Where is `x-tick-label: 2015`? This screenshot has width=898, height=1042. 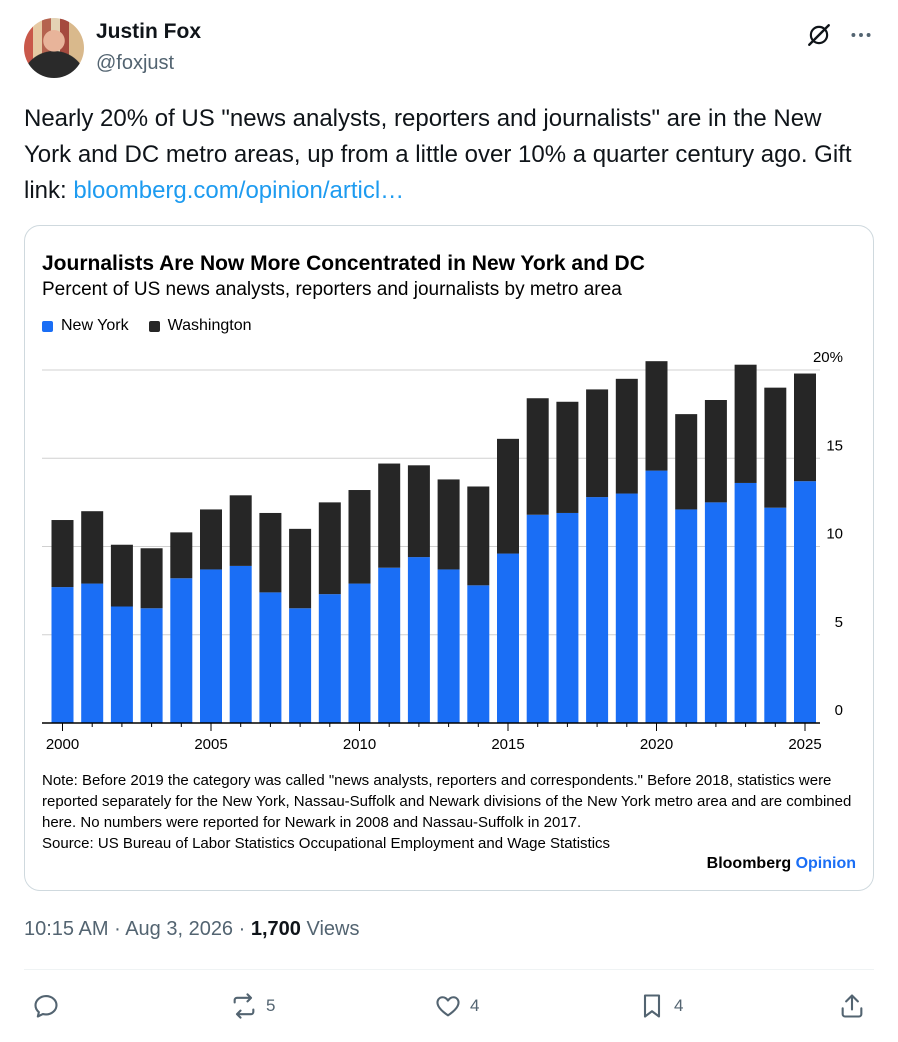
x-tick-label: 2015 is located at coordinates (507, 744).